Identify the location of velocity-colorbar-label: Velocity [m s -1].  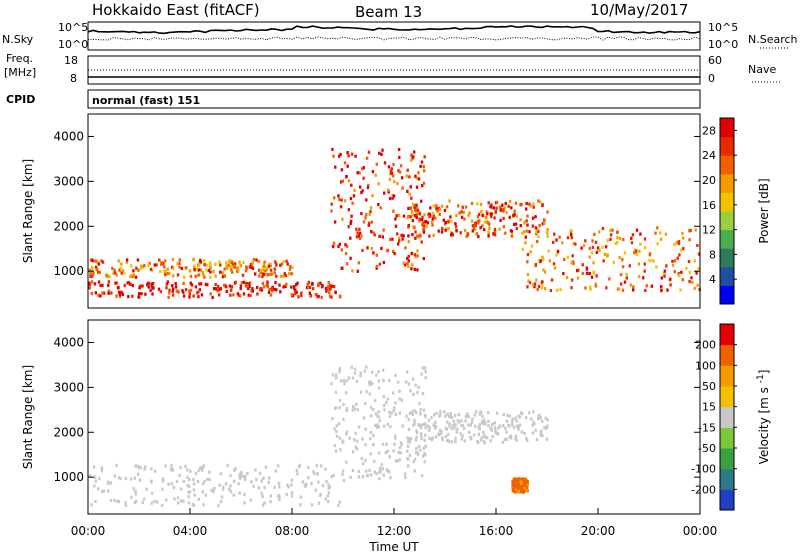
(763, 417).